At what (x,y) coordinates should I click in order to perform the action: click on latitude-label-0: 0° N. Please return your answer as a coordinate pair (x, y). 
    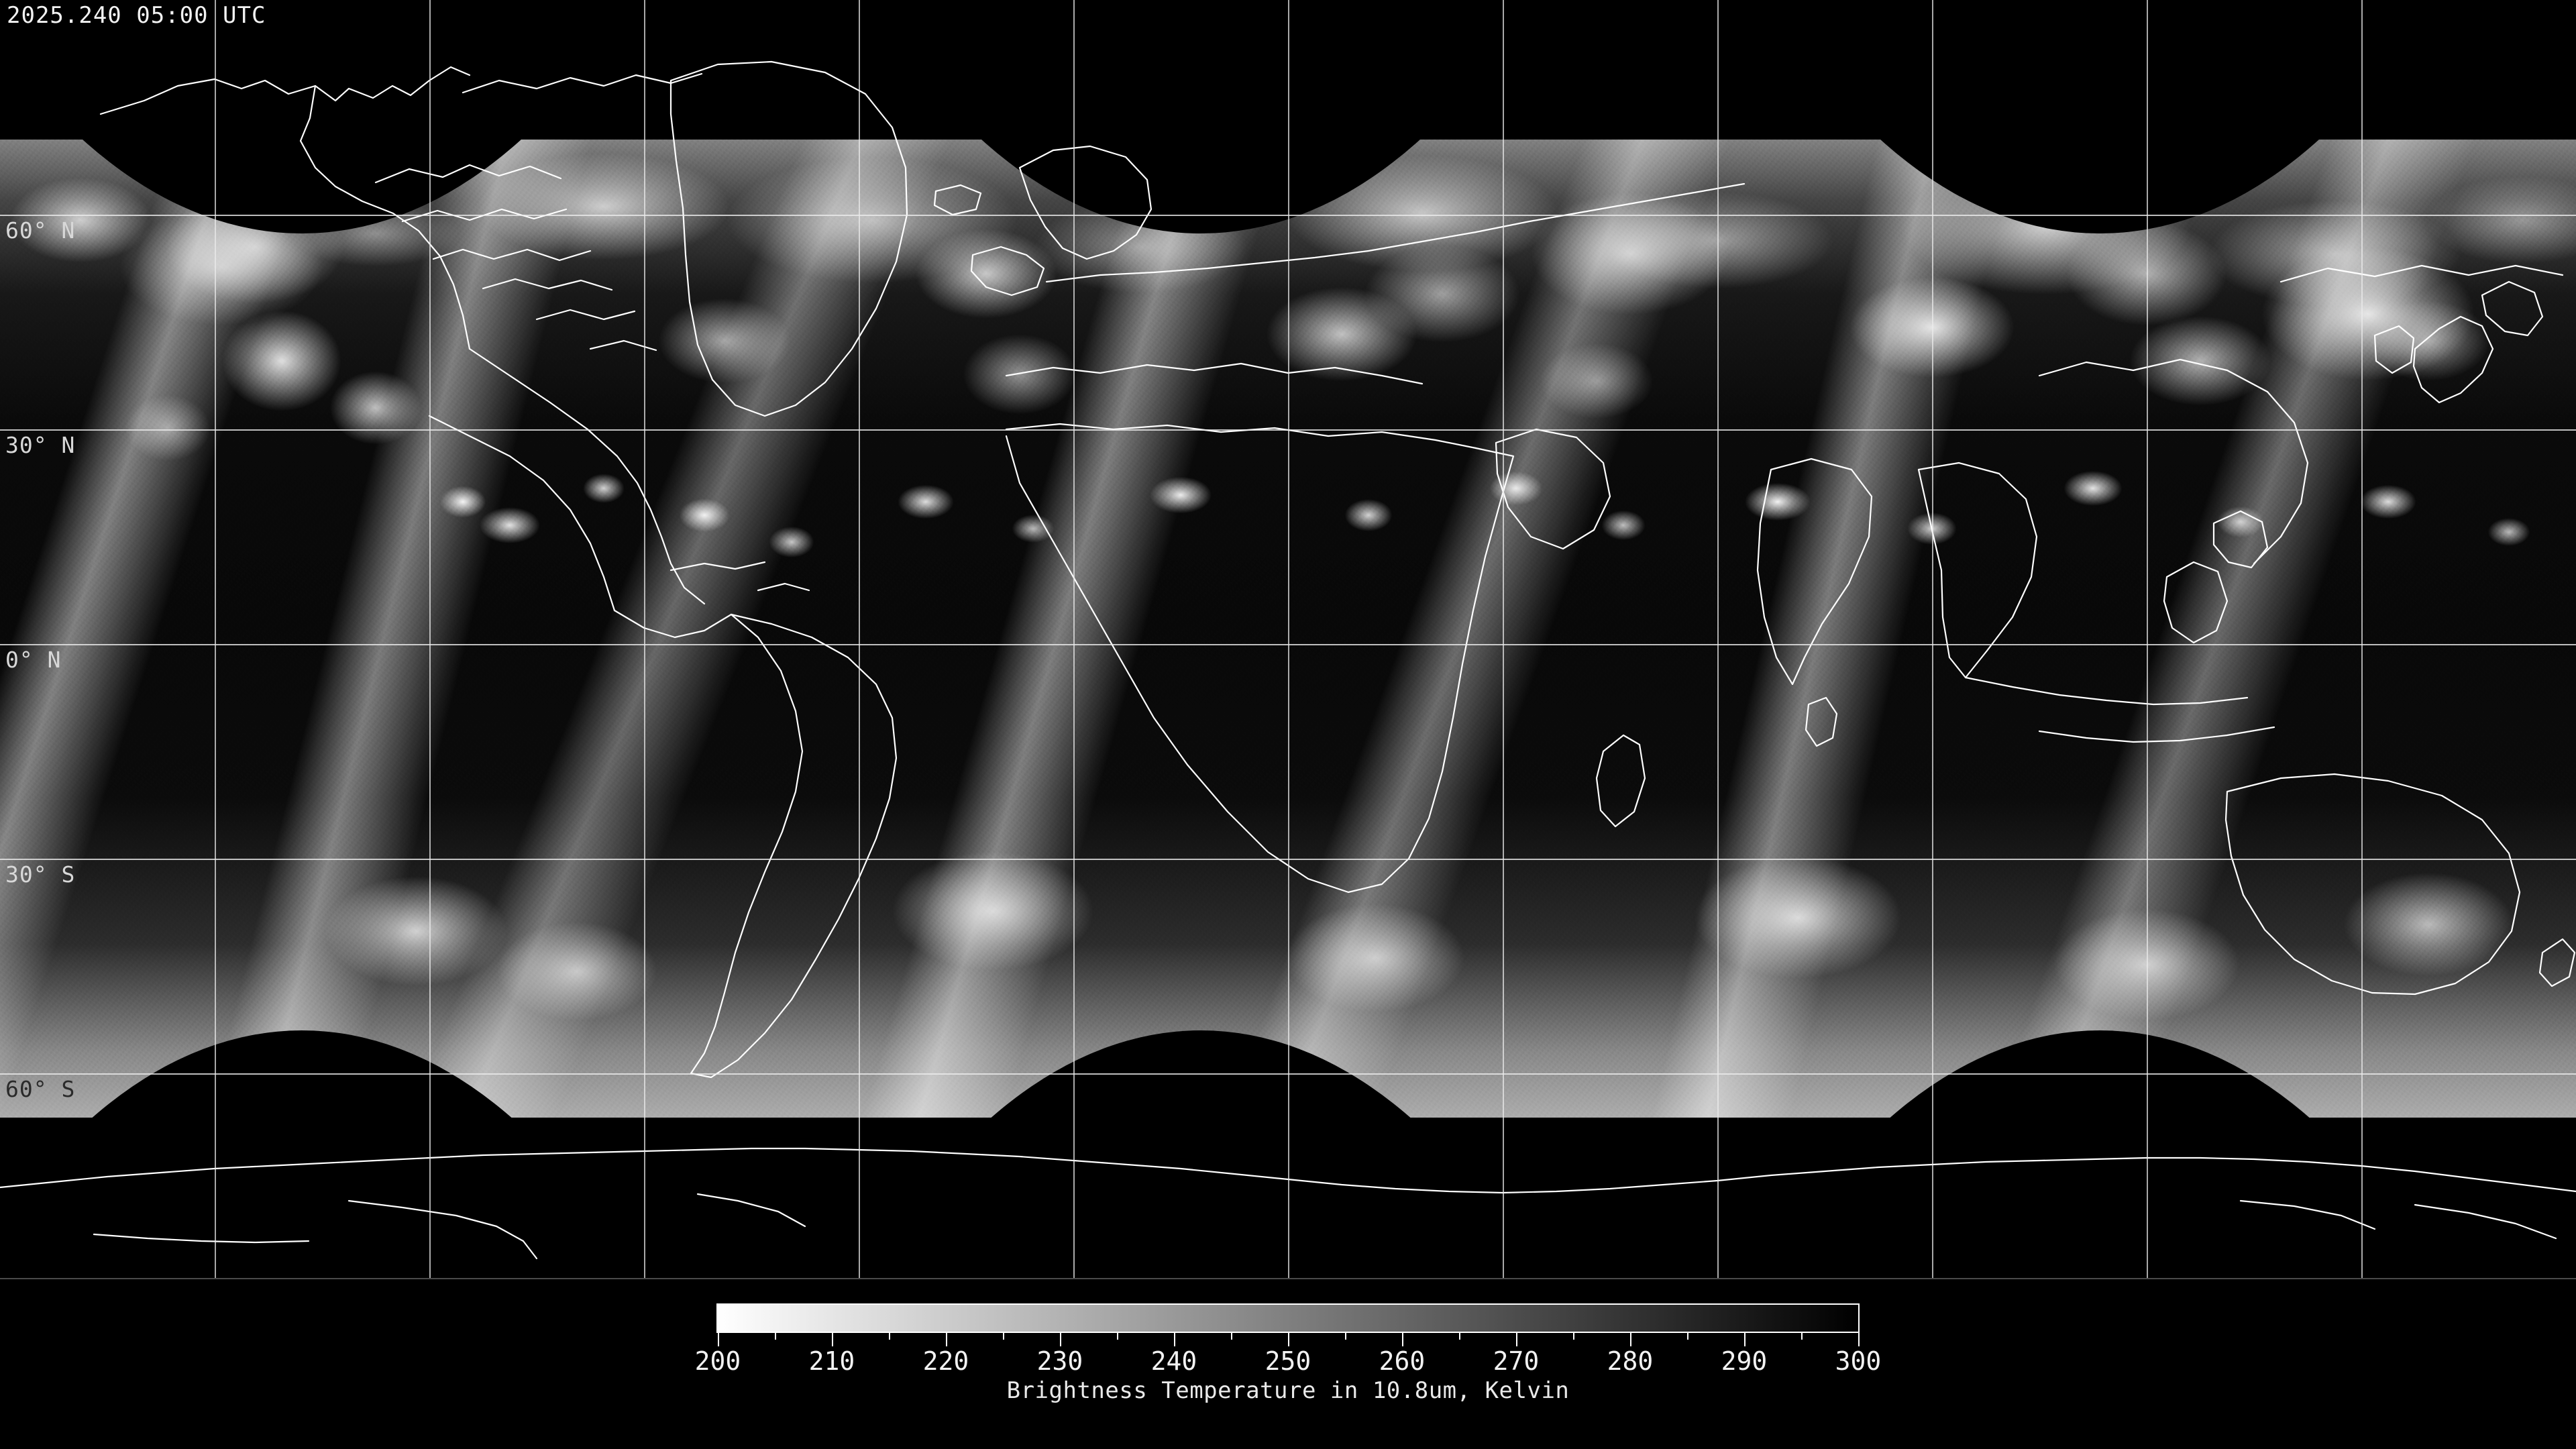
    Looking at the image, I should click on (33, 660).